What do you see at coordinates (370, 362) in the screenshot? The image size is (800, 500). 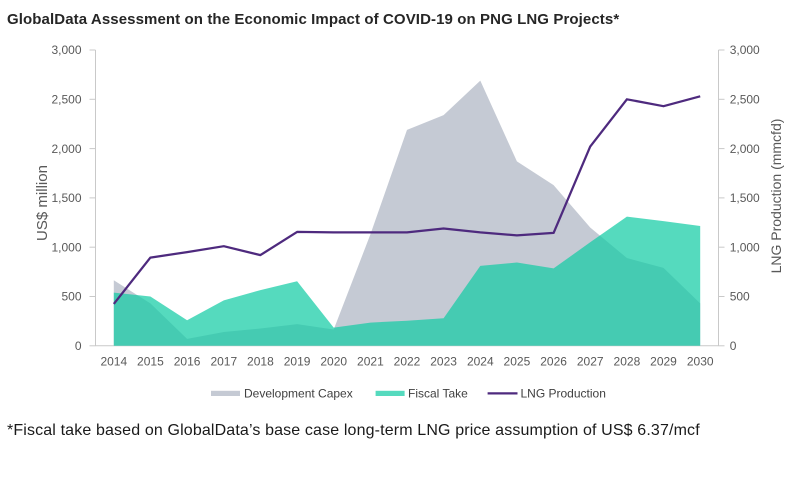 I see `svg-text: 2021` at bounding box center [370, 362].